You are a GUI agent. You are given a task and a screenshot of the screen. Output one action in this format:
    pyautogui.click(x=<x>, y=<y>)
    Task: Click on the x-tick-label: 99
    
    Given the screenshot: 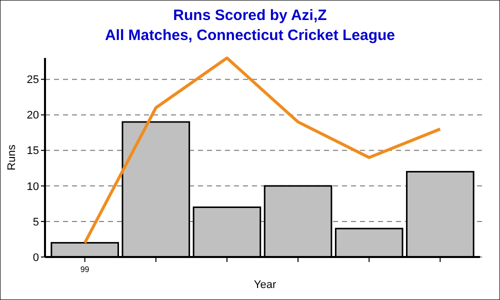 What is the action you would take?
    pyautogui.click(x=85, y=269)
    